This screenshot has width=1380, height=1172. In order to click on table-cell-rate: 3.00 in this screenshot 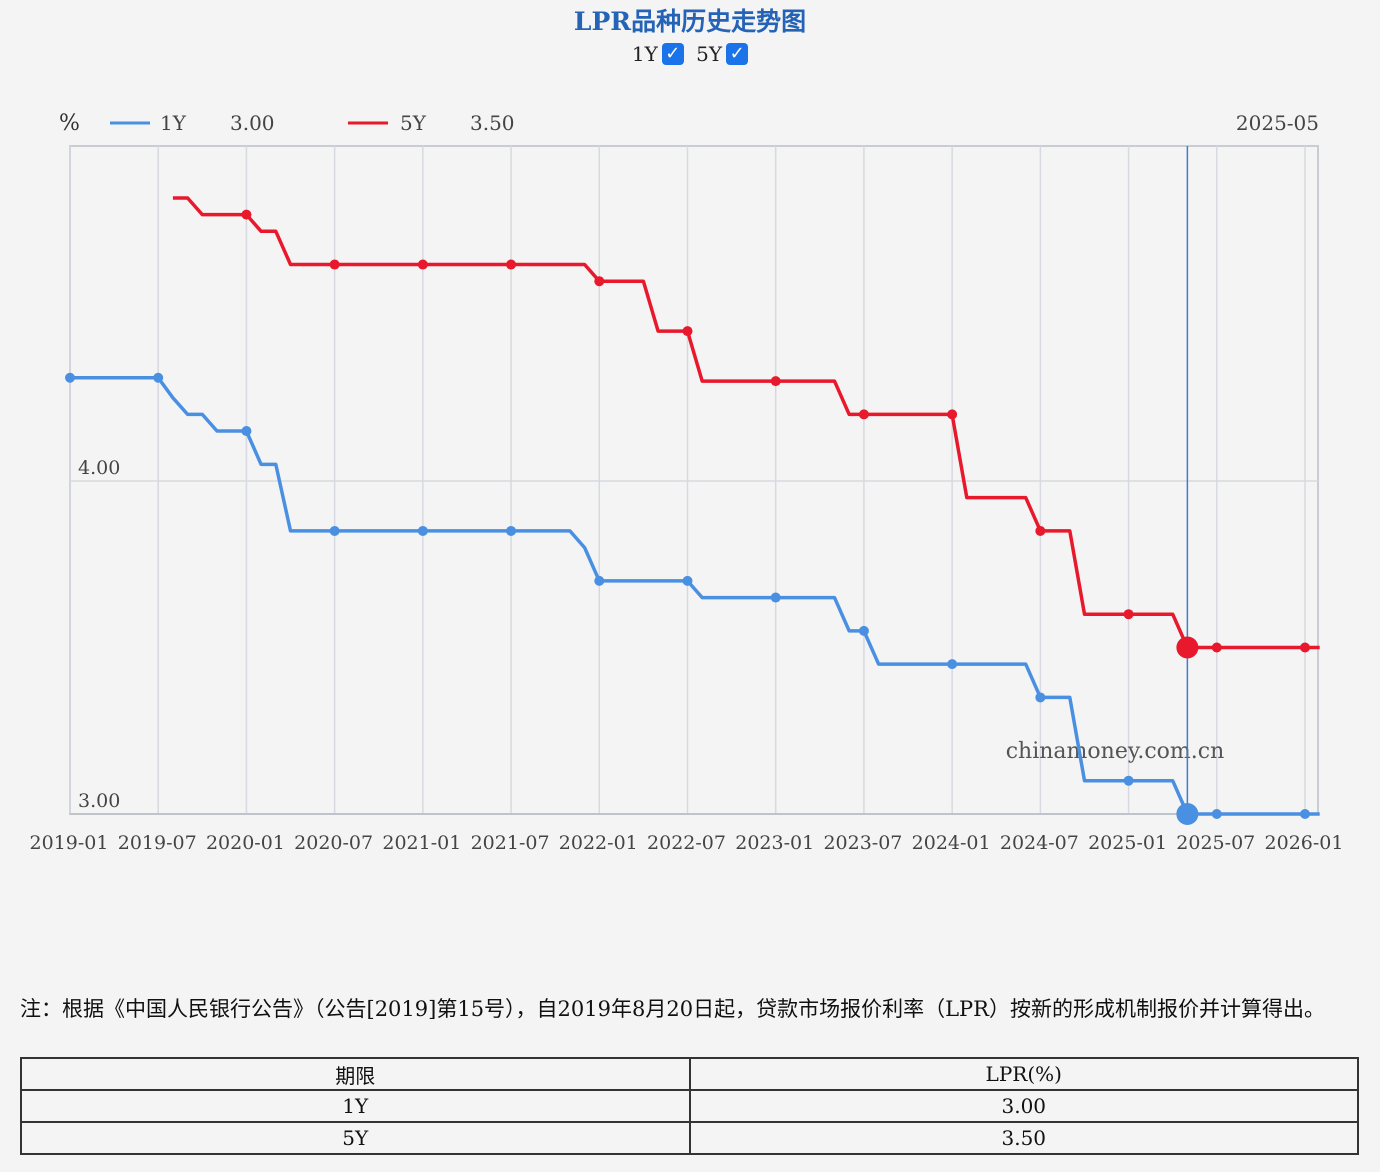, I will do `click(1023, 1106)`.